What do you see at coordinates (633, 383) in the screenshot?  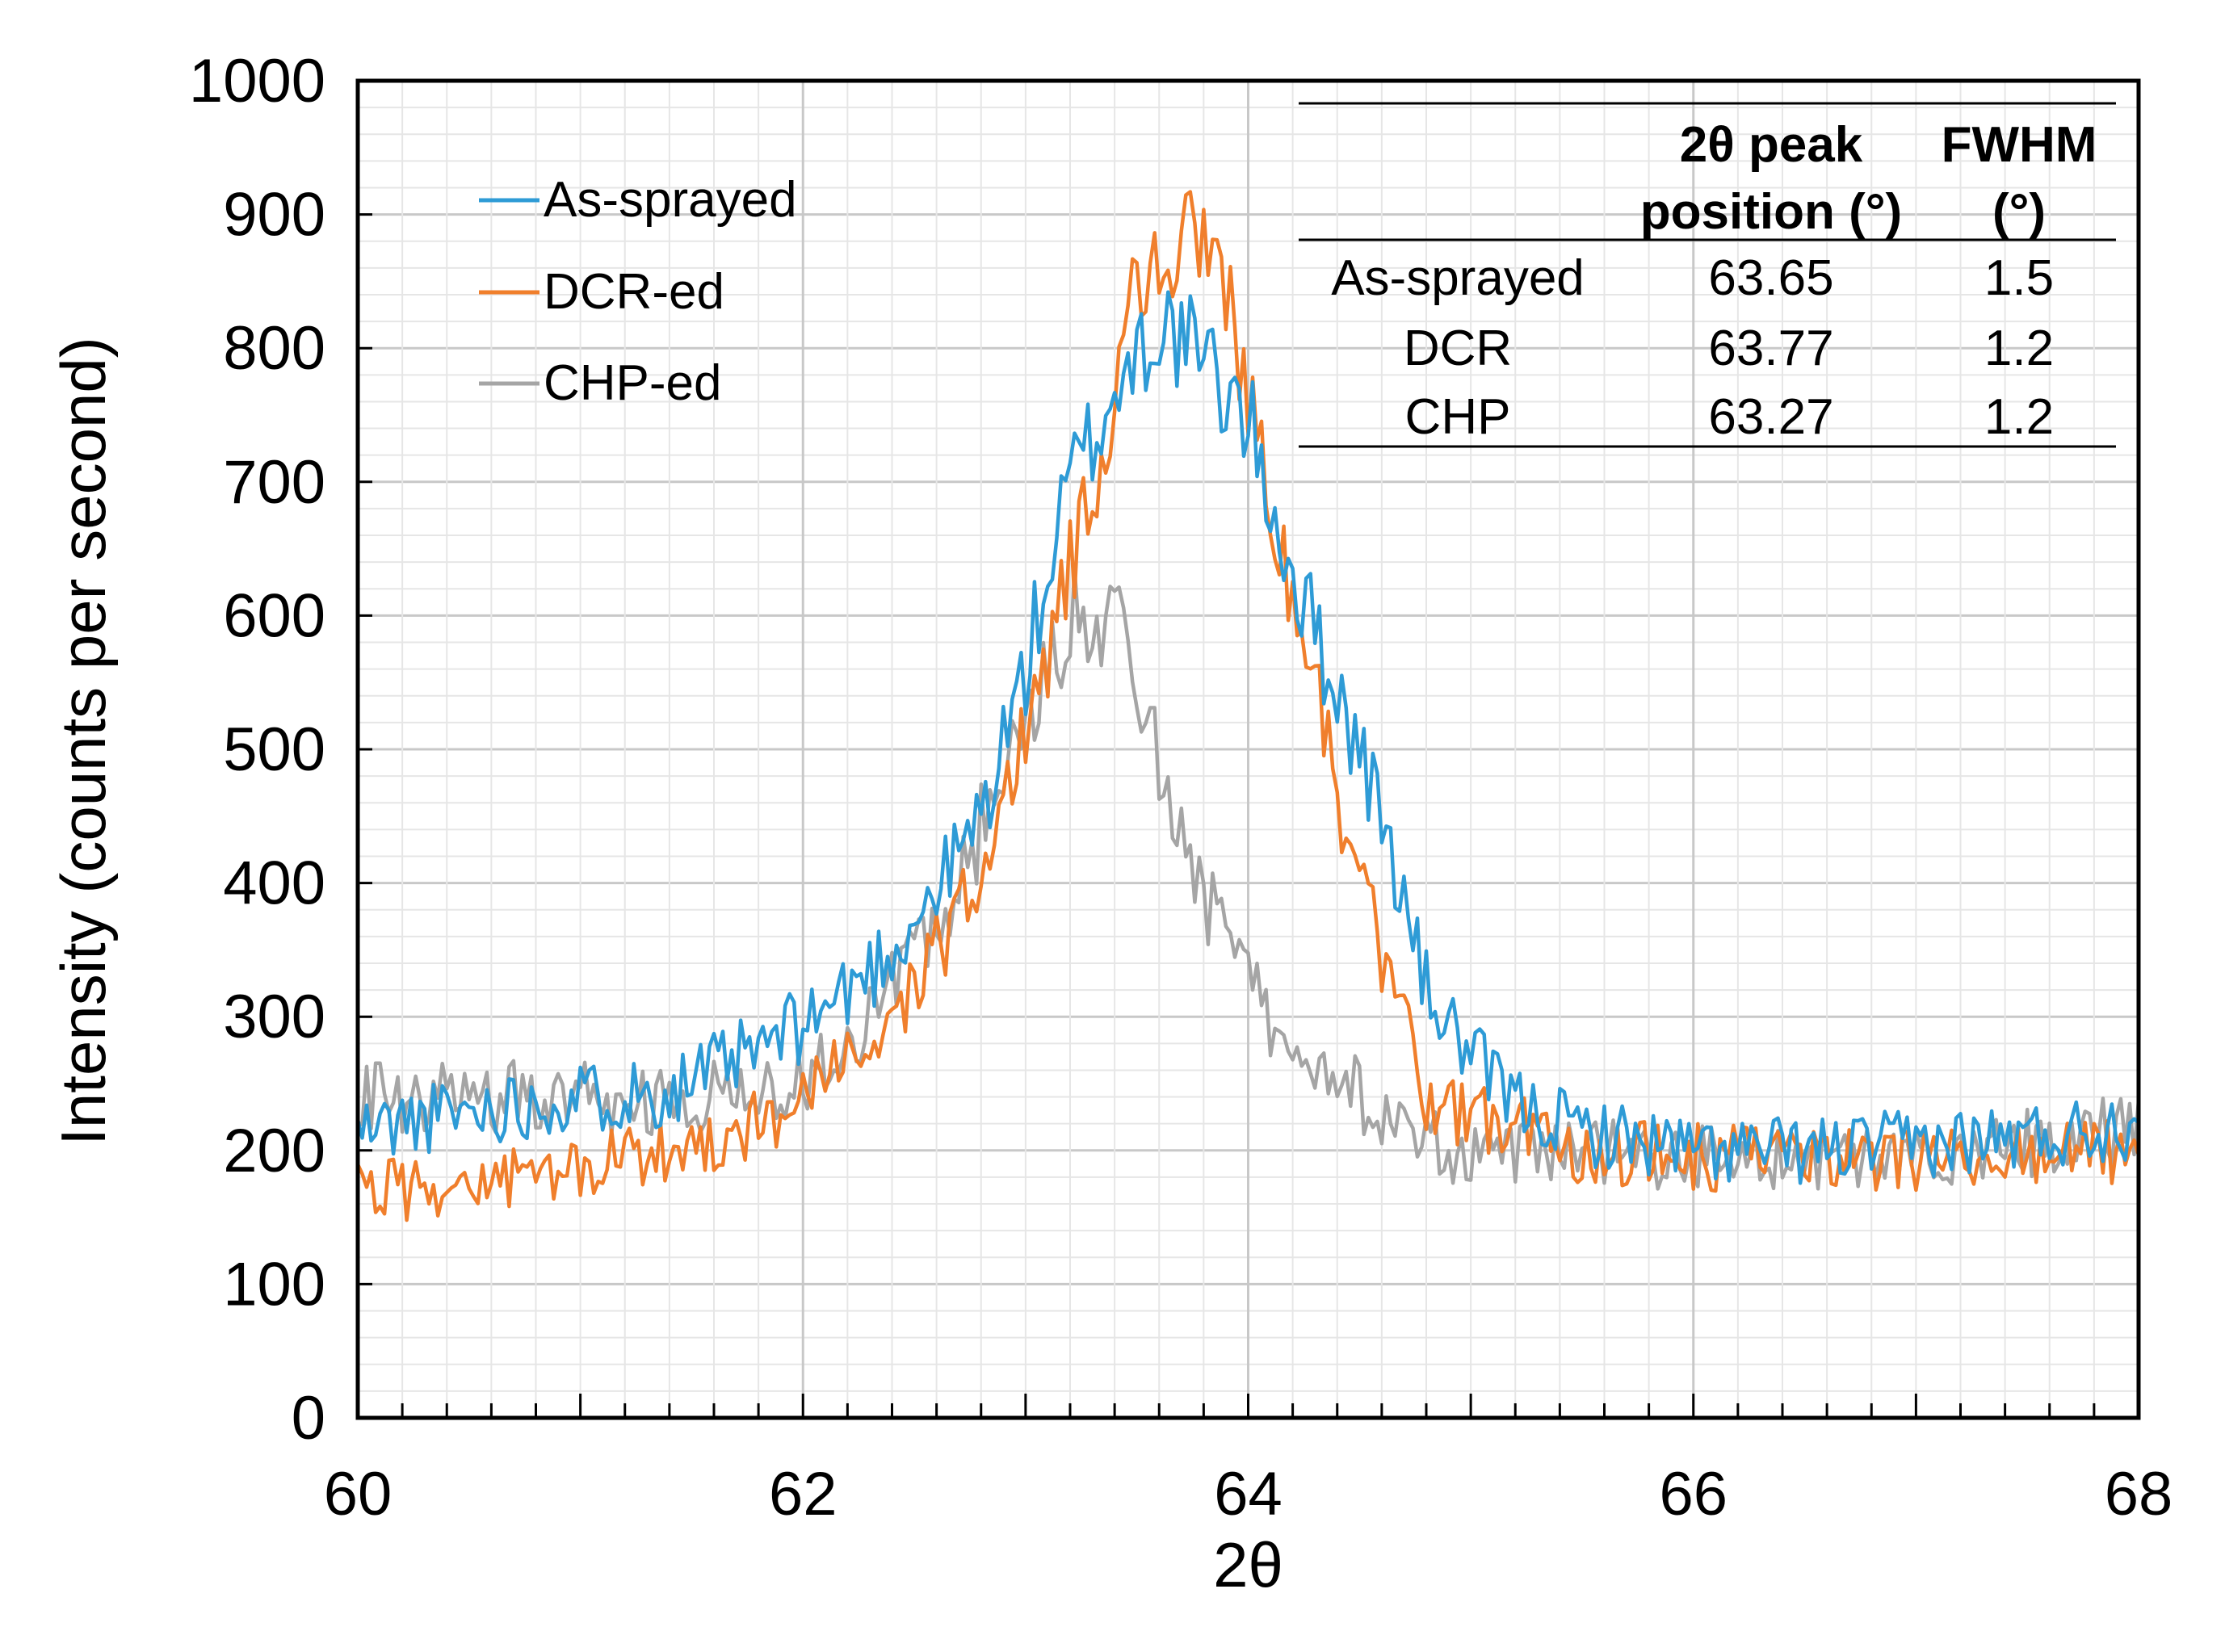 I see `legend-label: CHP-ed` at bounding box center [633, 383].